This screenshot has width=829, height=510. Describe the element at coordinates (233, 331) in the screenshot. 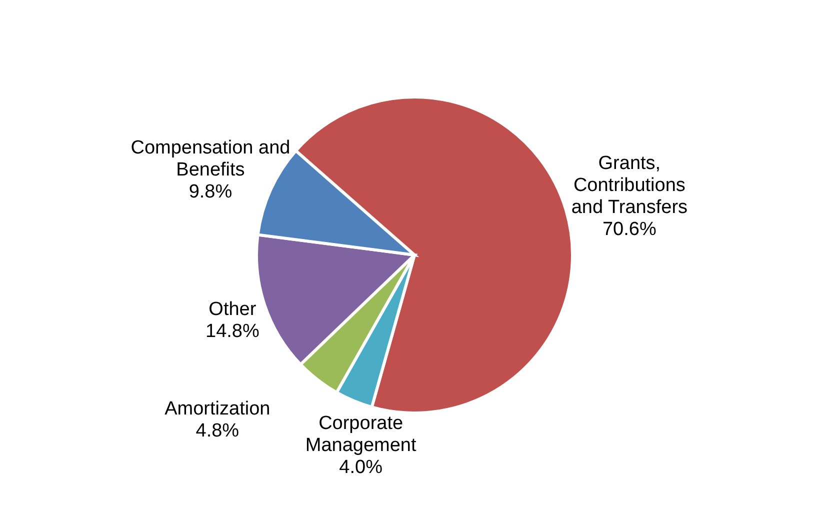

I see `data-label: 14.8%` at that location.